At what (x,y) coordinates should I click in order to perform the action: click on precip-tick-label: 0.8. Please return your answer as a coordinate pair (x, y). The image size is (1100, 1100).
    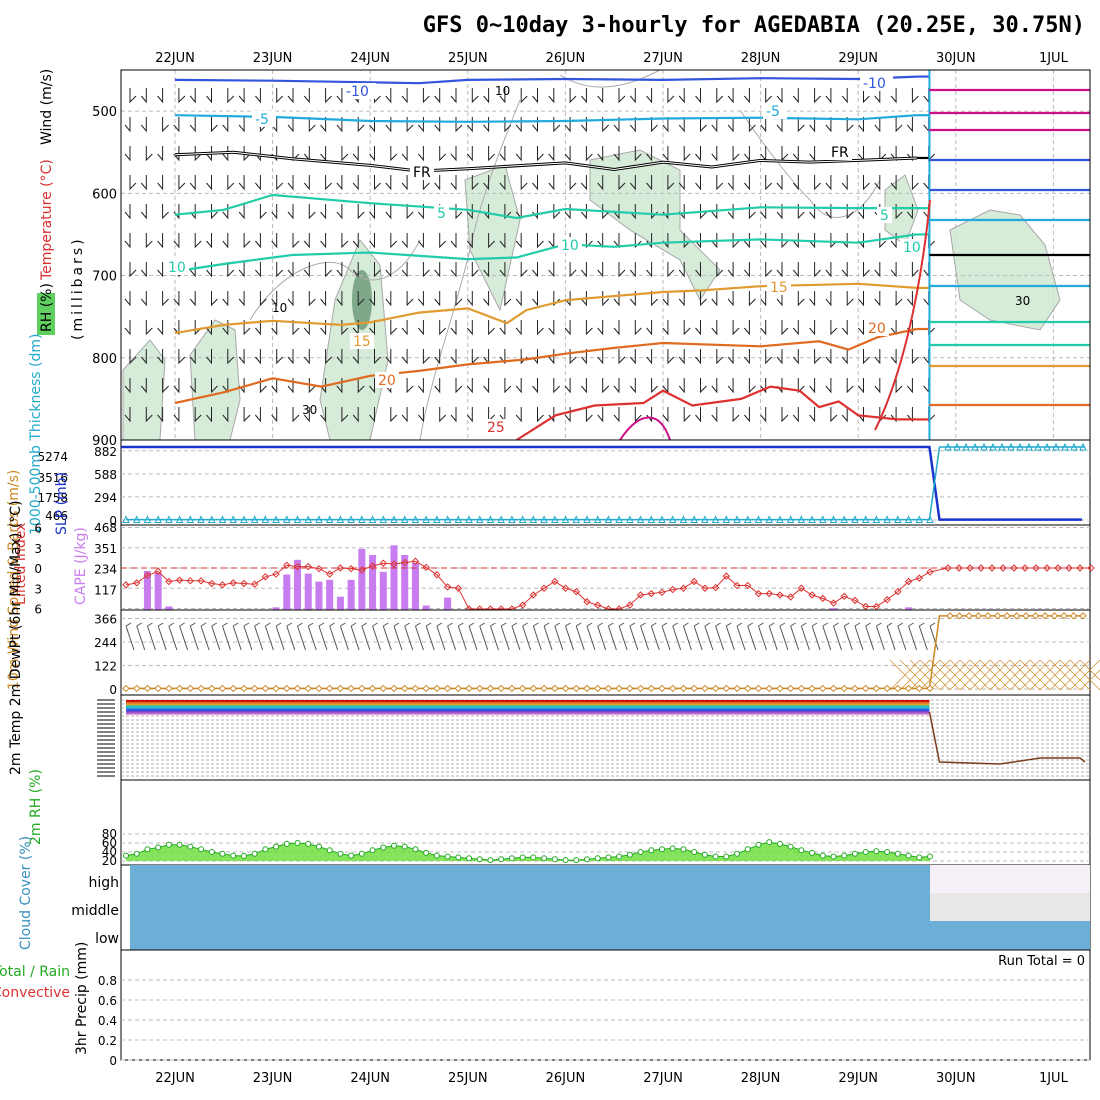
    Looking at the image, I should click on (107, 981).